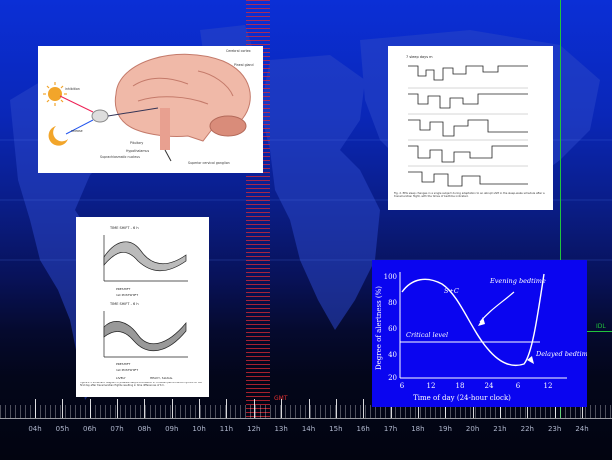 This screenshot has width=612, height=460. What do you see at coordinates (402, 386) in the screenshot?
I see `alert-x-tick-0: 6` at bounding box center [402, 386].